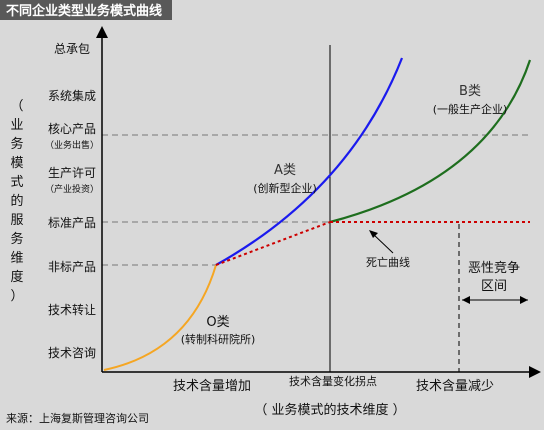 The image size is (544, 430). I want to click on y-axis-title-char: 业, so click(16, 125).